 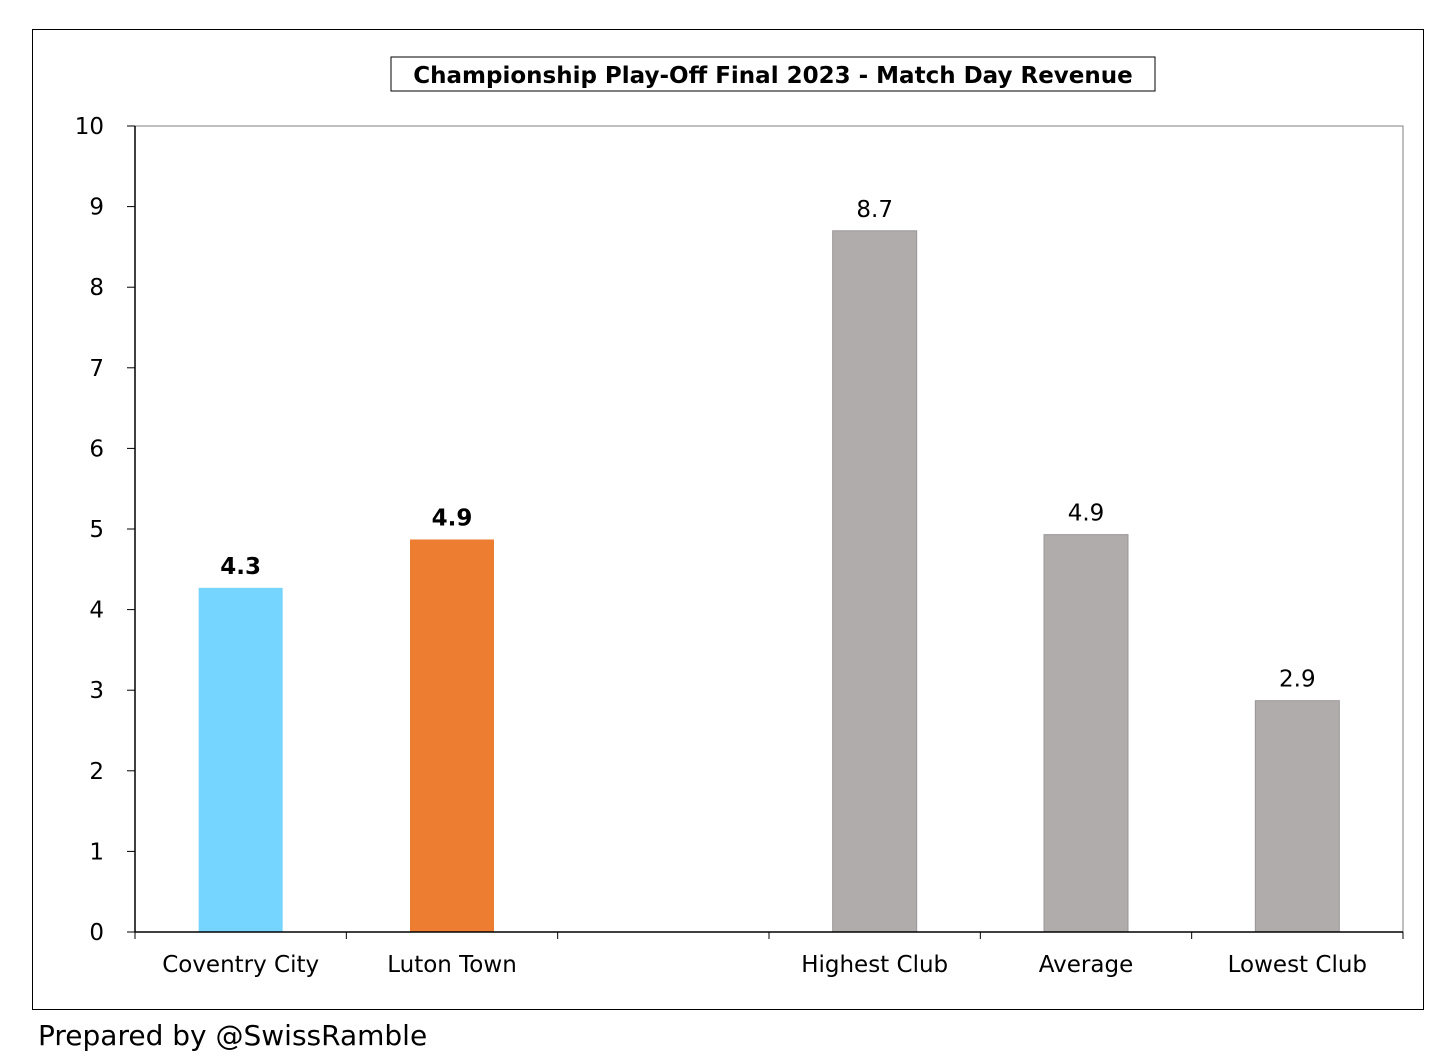 I want to click on y-tick-label: 9, so click(x=96, y=208).